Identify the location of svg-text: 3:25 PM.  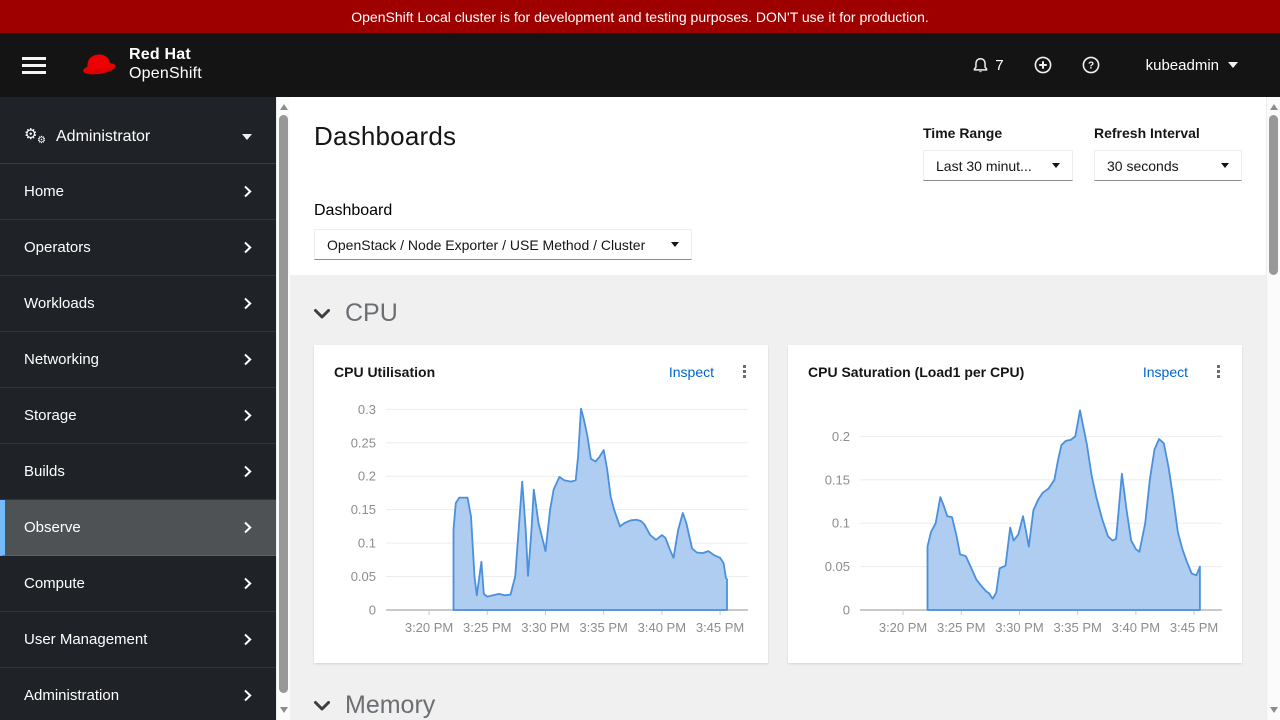
(487, 627).